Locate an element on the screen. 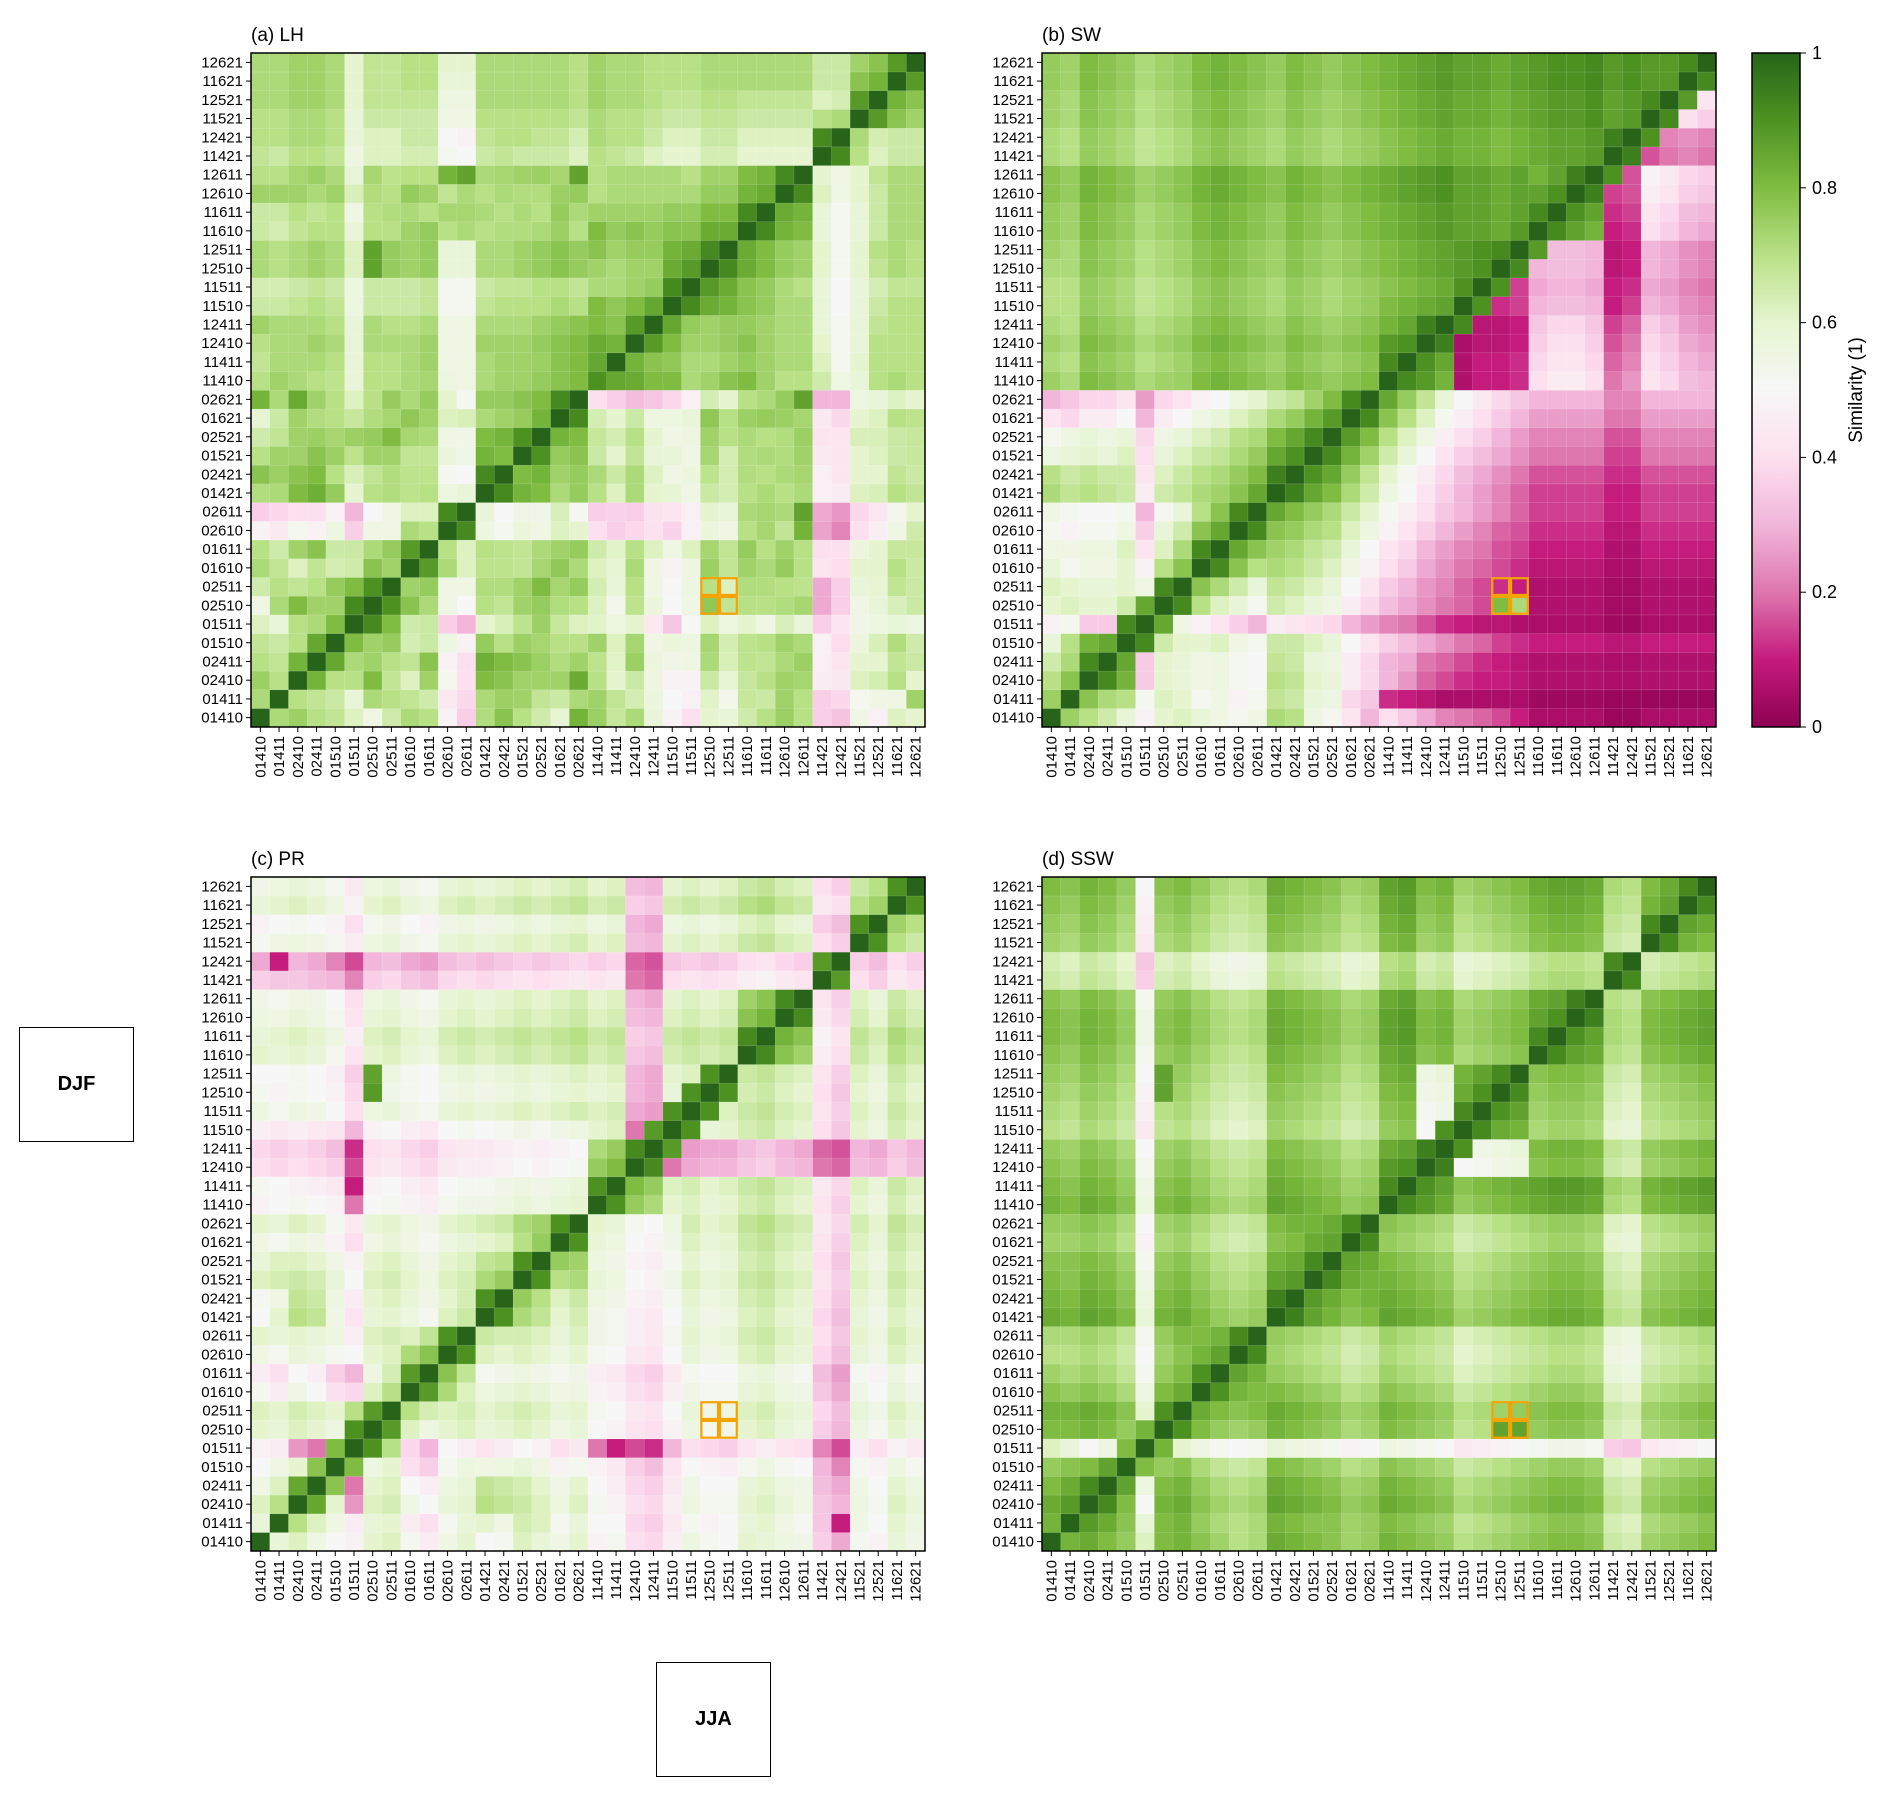 The width and height of the screenshot is (1892, 1797). x-tick-label: 02411 is located at coordinates (317, 1580).